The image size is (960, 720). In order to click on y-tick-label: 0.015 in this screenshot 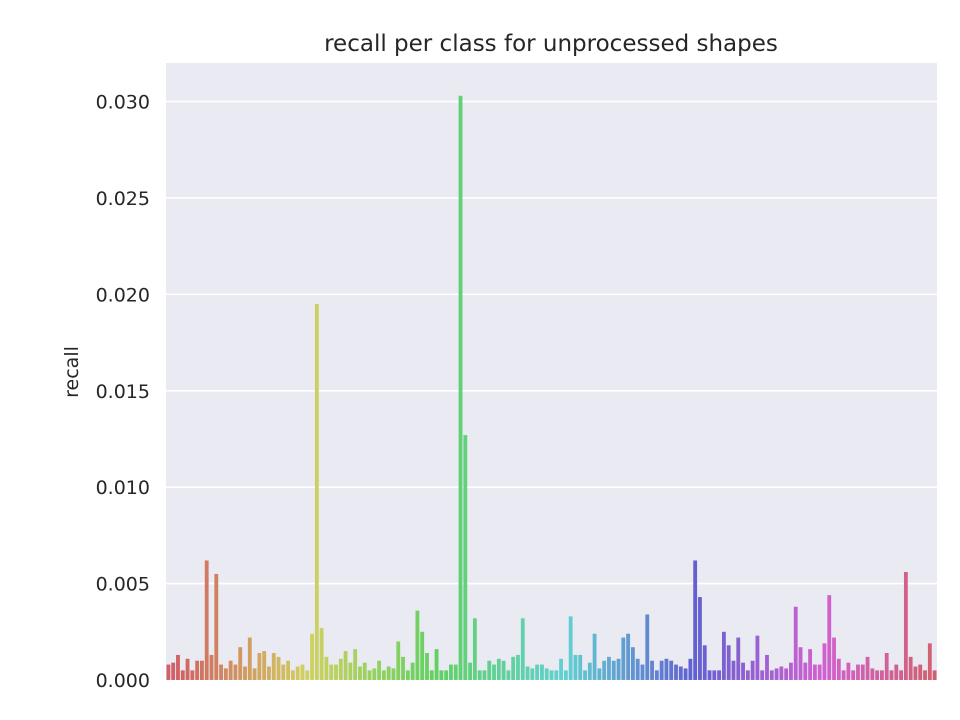, I will do `click(123, 392)`.